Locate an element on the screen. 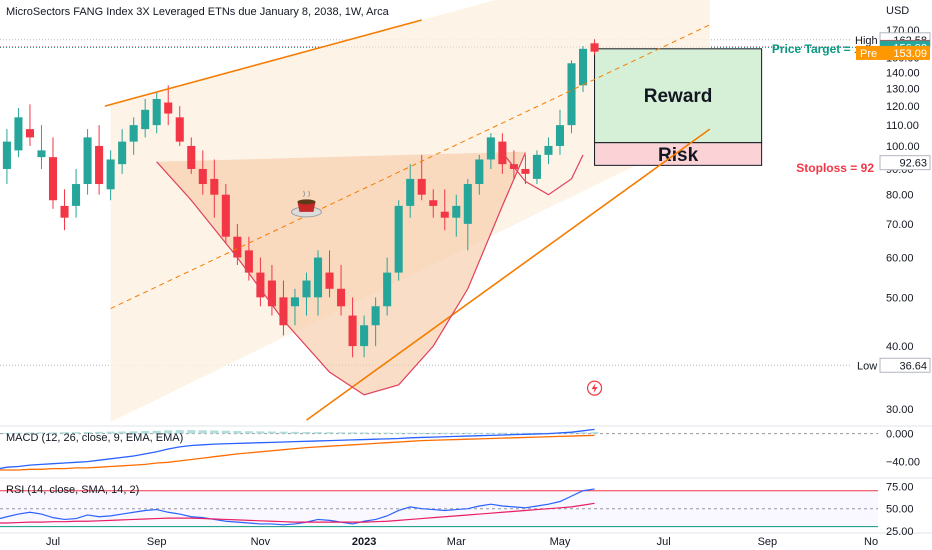  rsi-ma-line is located at coordinates (297, 513).